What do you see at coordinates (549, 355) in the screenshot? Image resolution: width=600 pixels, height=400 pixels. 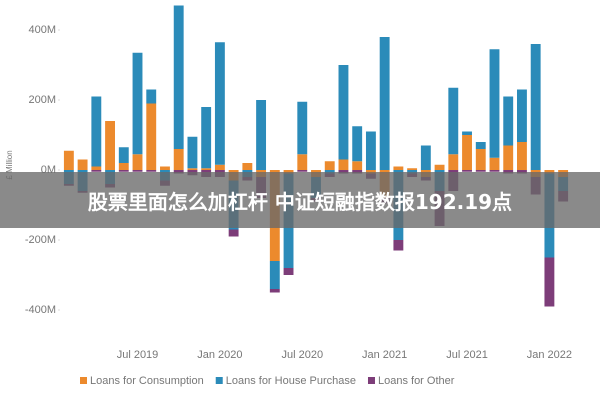 I see `x-tick-label: Jan 2022` at bounding box center [549, 355].